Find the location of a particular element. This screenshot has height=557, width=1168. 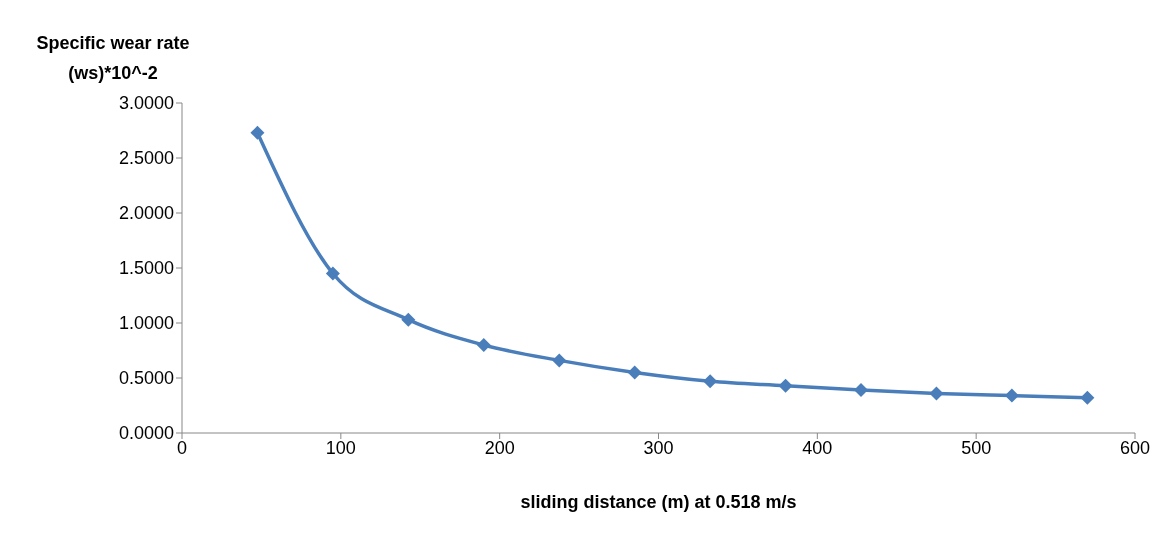

x-tick-label: 200 is located at coordinates (499, 447).